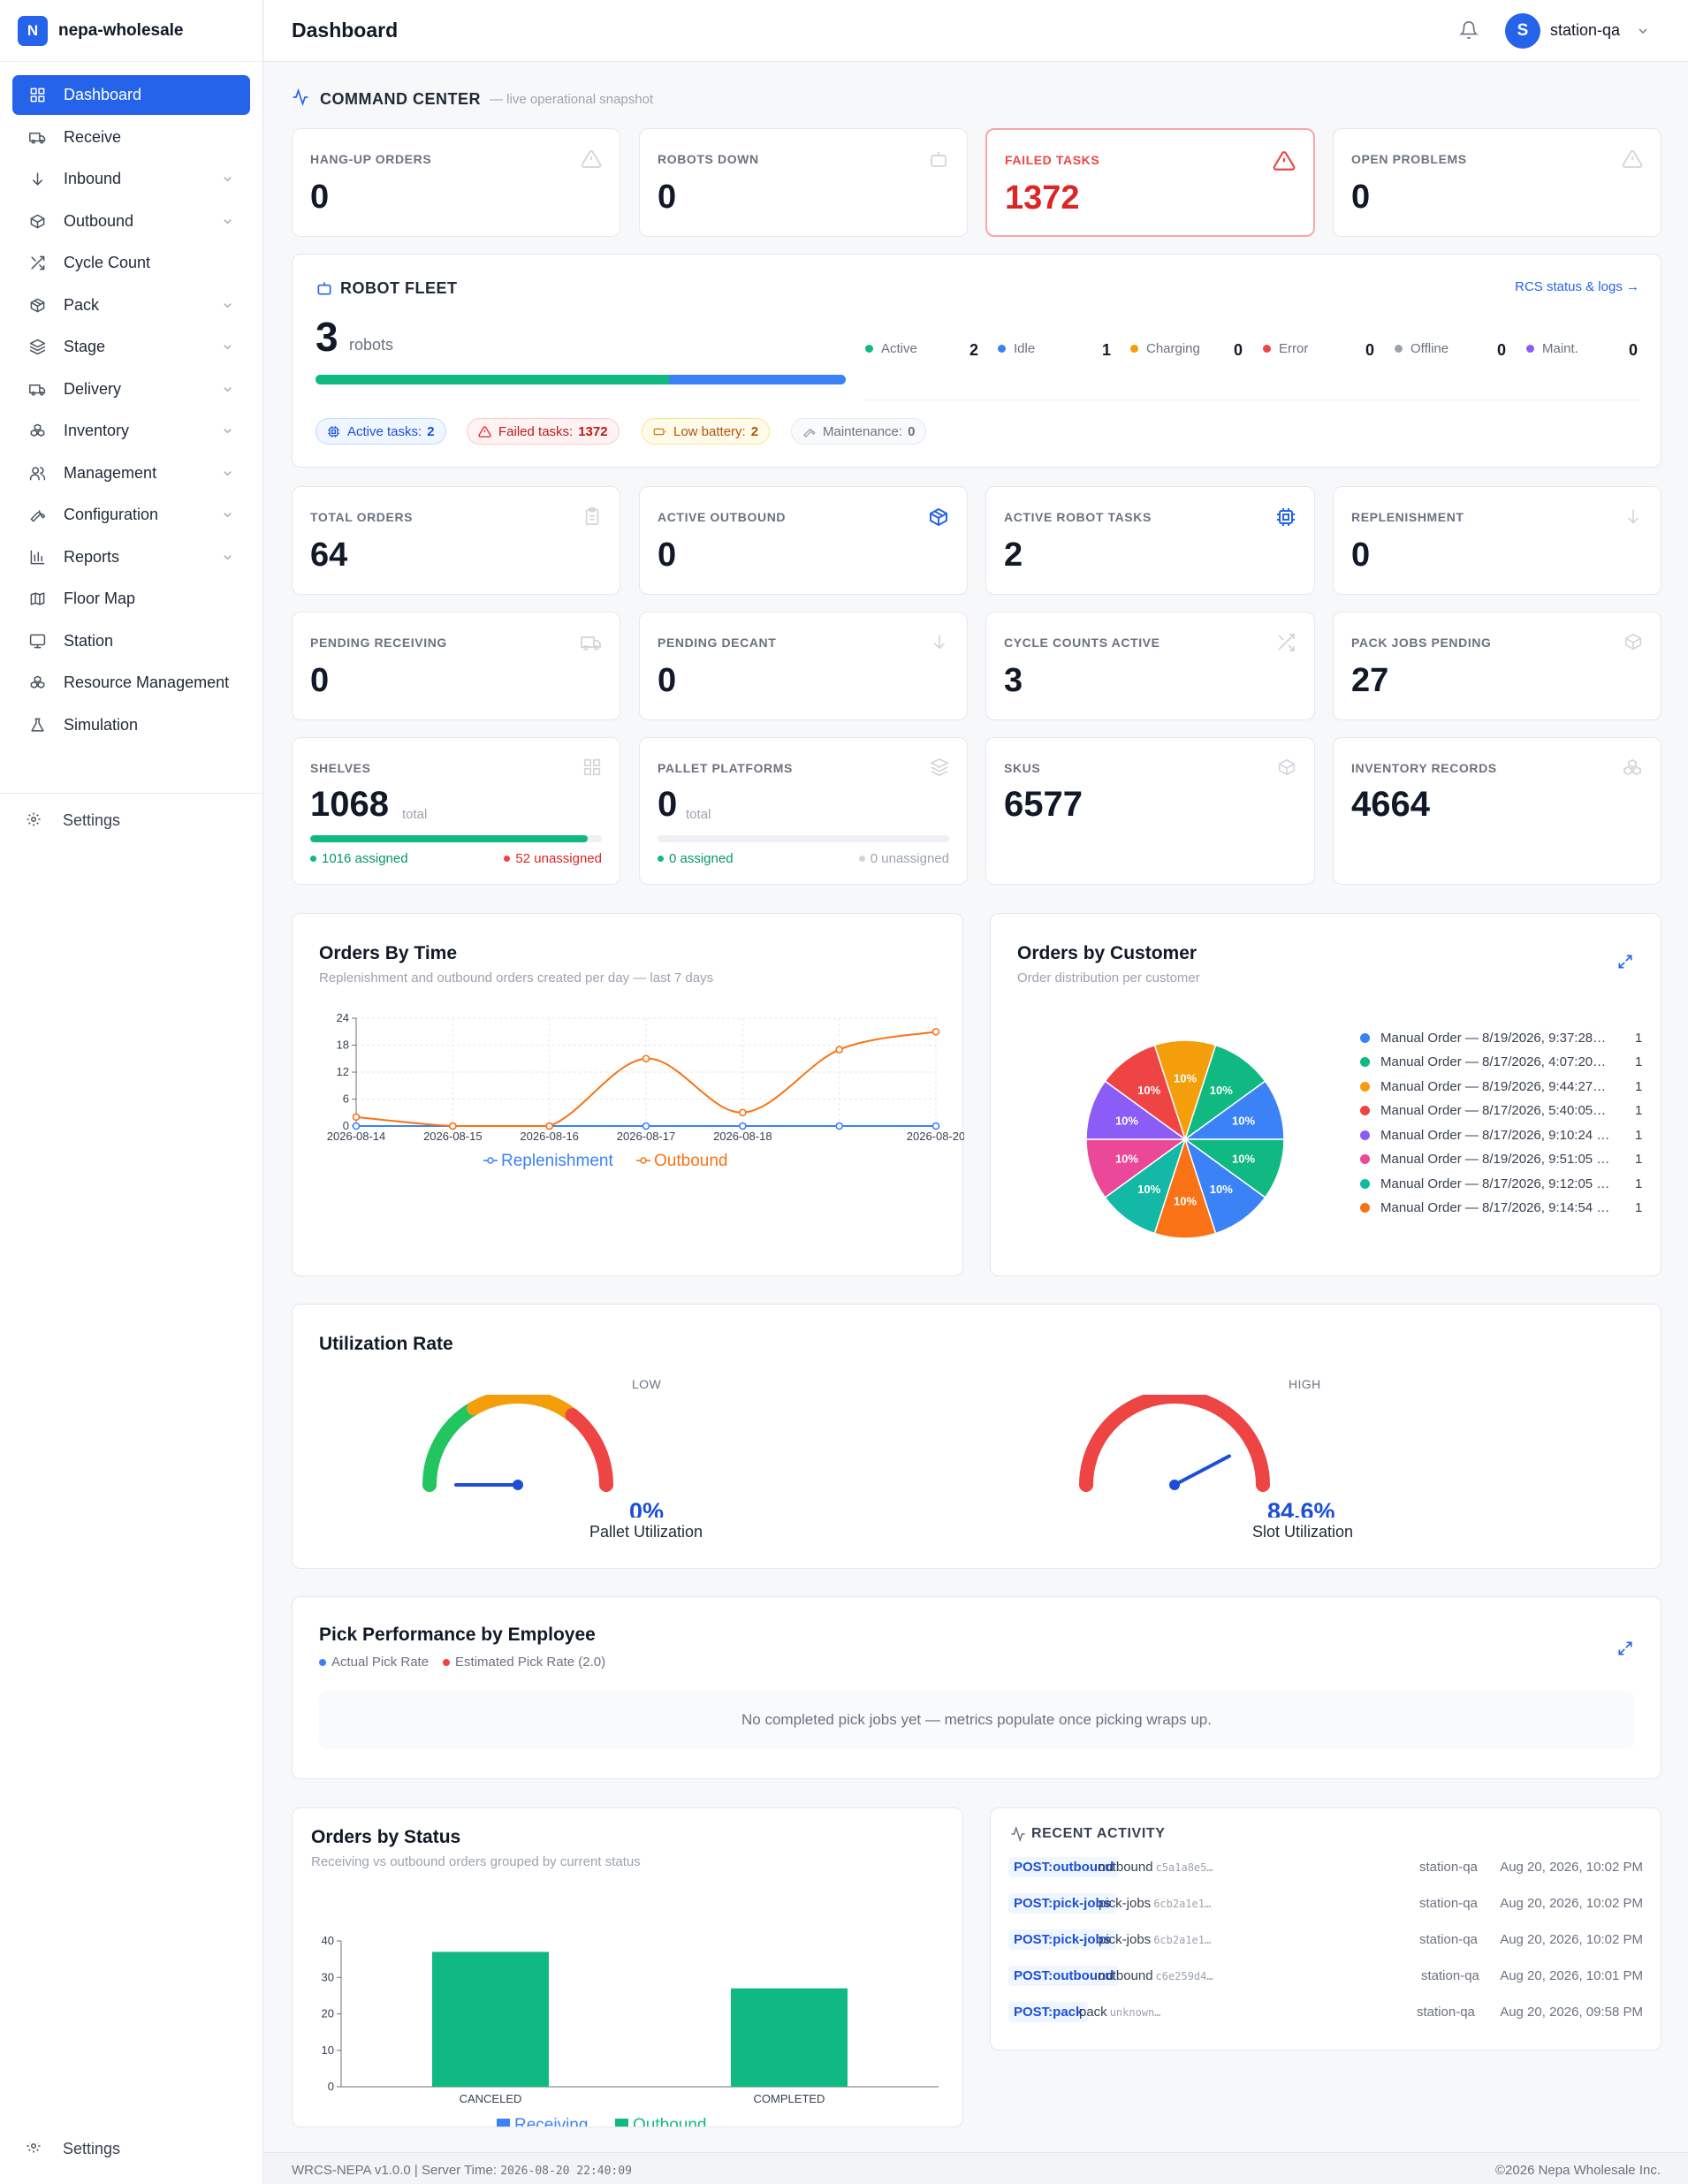 The width and height of the screenshot is (1688, 2184). What do you see at coordinates (456, 182) in the screenshot?
I see `alert-card-hangup-orders: HANG-UP ORDERS 0` at bounding box center [456, 182].